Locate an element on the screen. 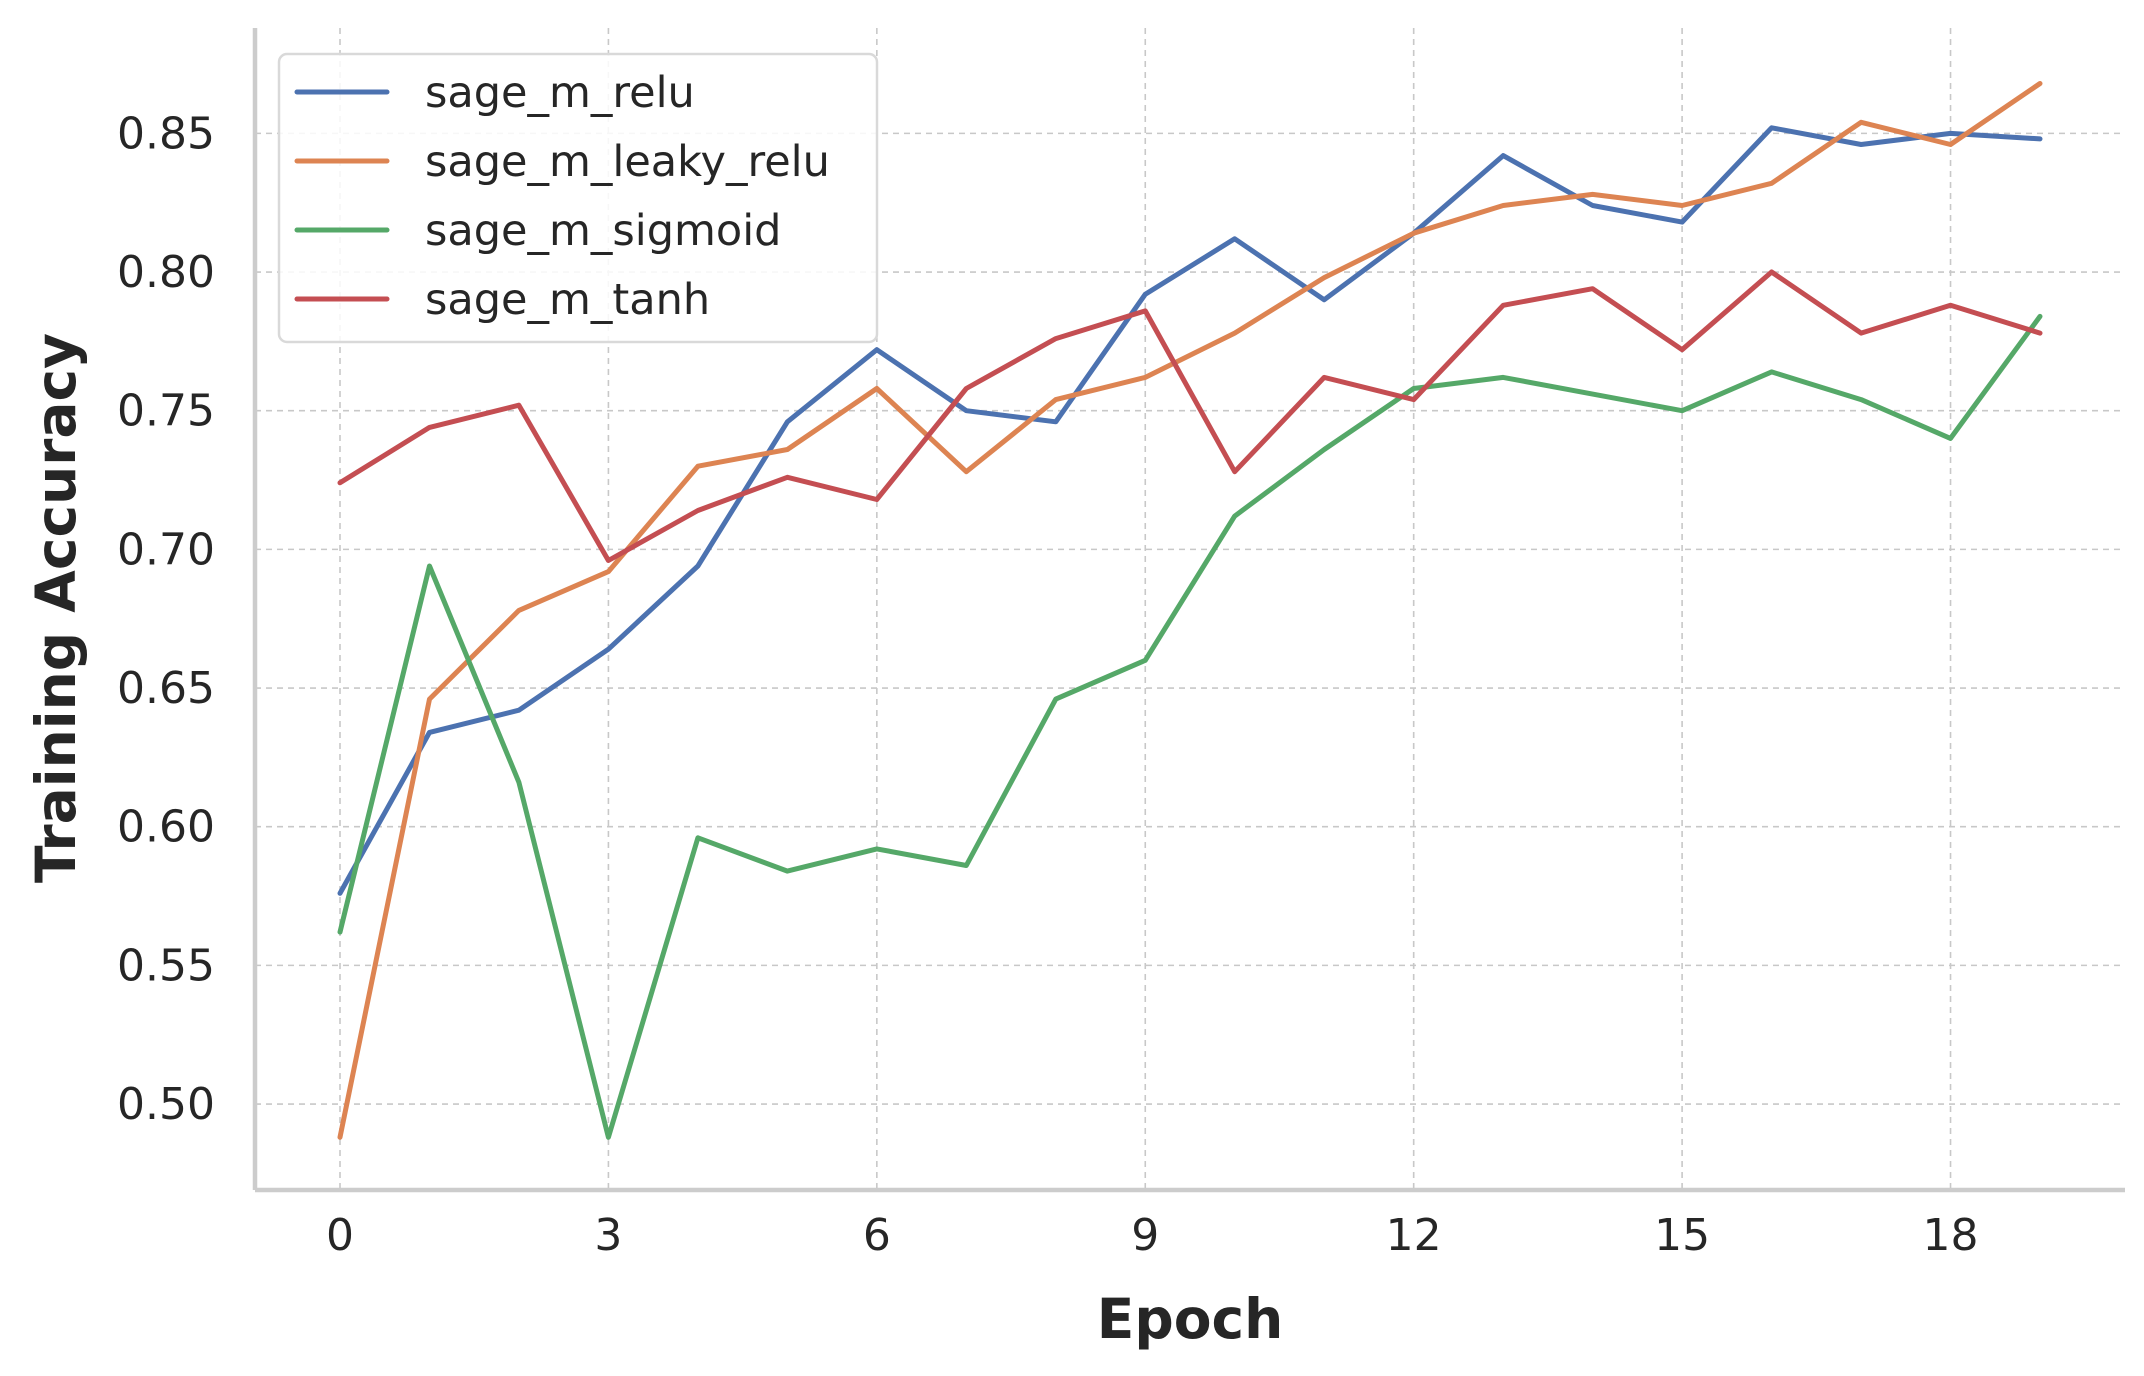  y-tick-label: 0.70 is located at coordinates (166, 549).